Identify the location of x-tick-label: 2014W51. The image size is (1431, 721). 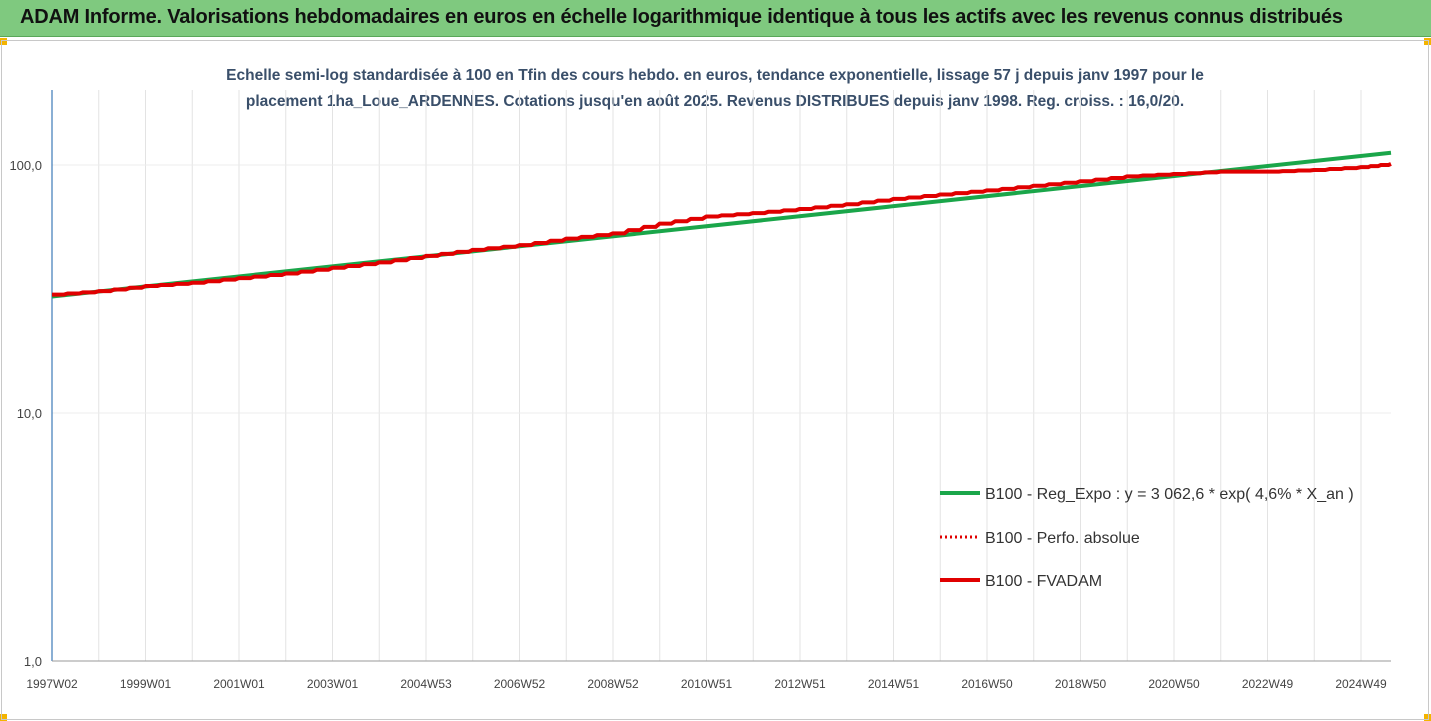
(894, 684).